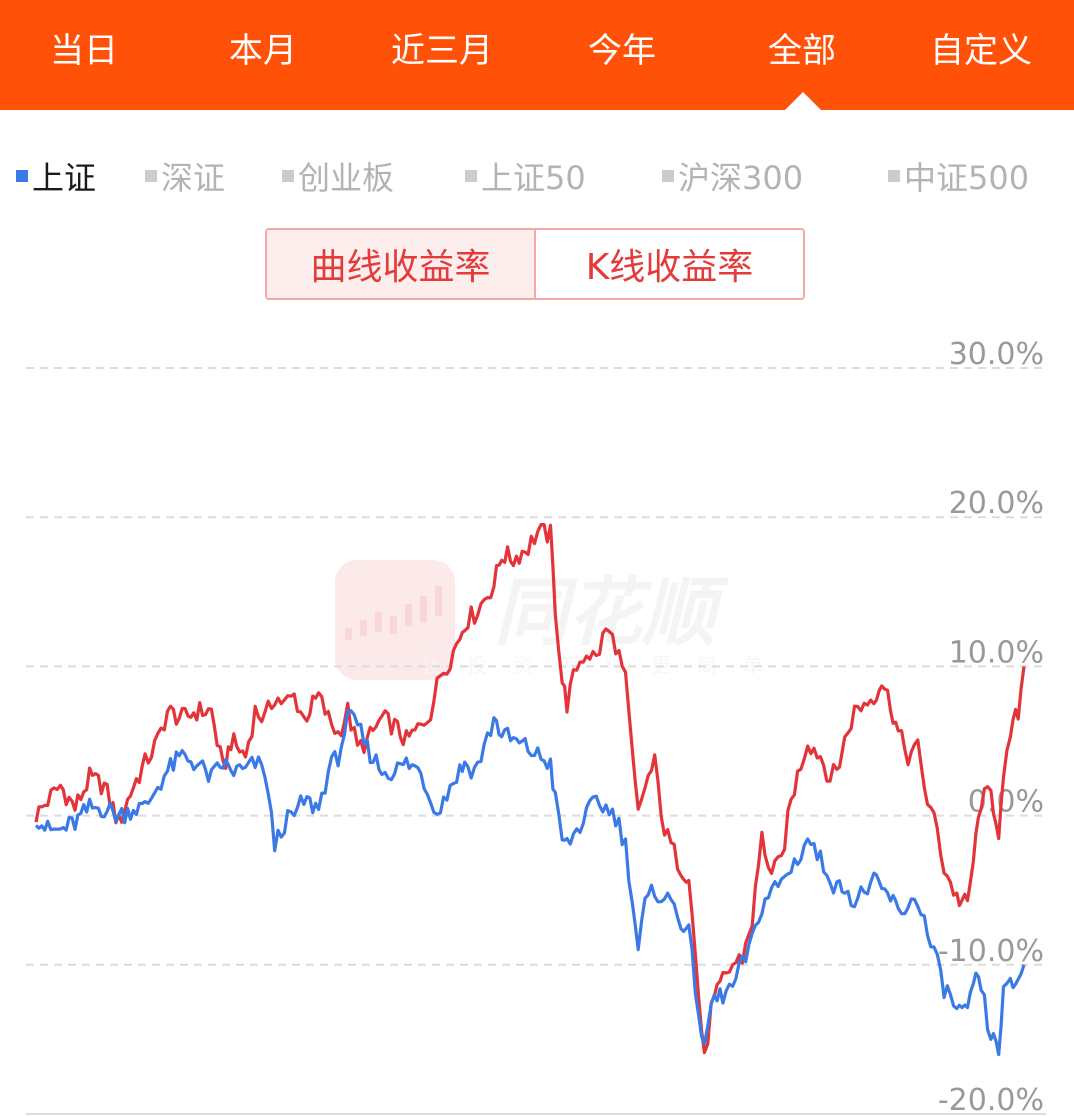 This screenshot has height=1116, width=1074. What do you see at coordinates (622, 51) in the screenshot?
I see `tab-this-year: 今年` at bounding box center [622, 51].